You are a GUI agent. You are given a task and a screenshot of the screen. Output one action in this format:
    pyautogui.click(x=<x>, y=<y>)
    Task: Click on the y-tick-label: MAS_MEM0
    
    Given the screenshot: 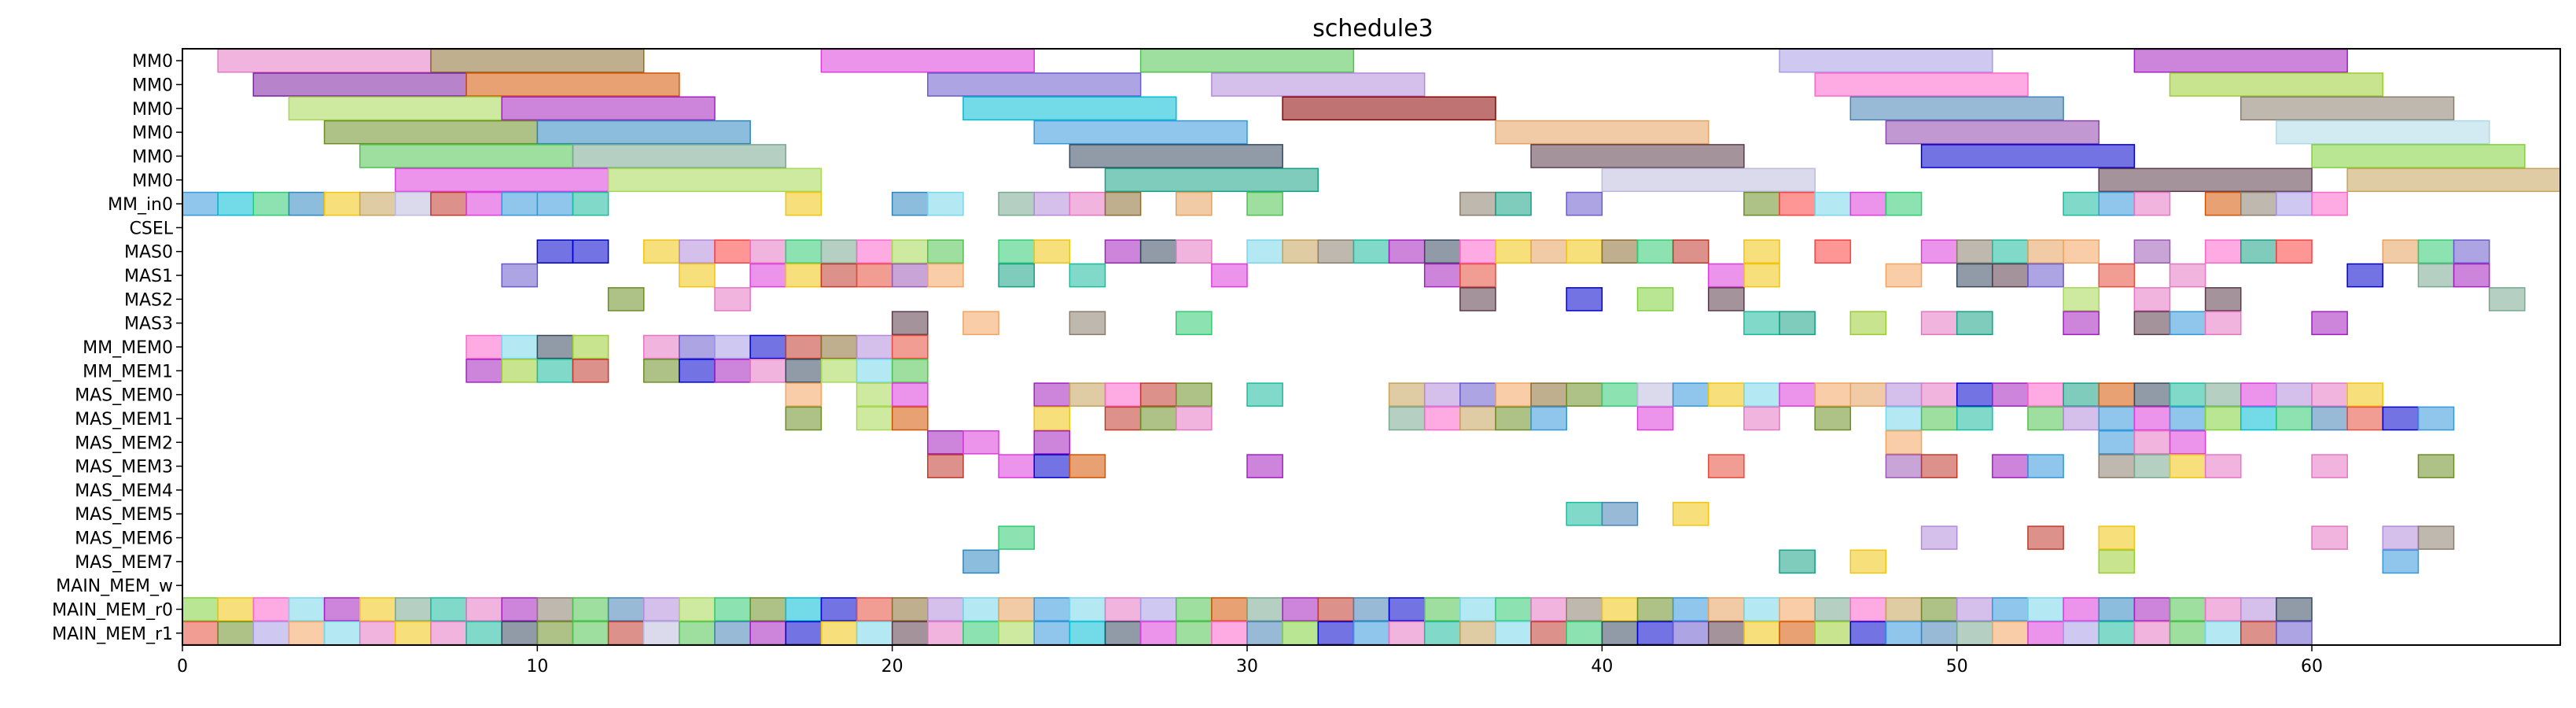 What is the action you would take?
    pyautogui.click(x=124, y=396)
    